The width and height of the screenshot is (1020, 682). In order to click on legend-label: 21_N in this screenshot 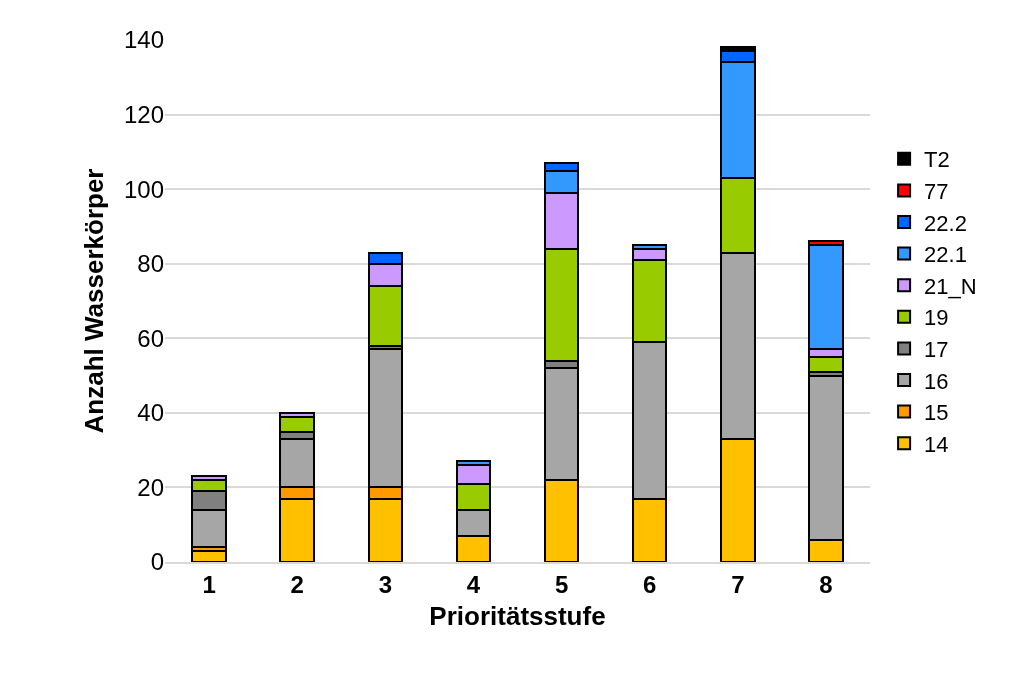, I will do `click(950, 286)`.